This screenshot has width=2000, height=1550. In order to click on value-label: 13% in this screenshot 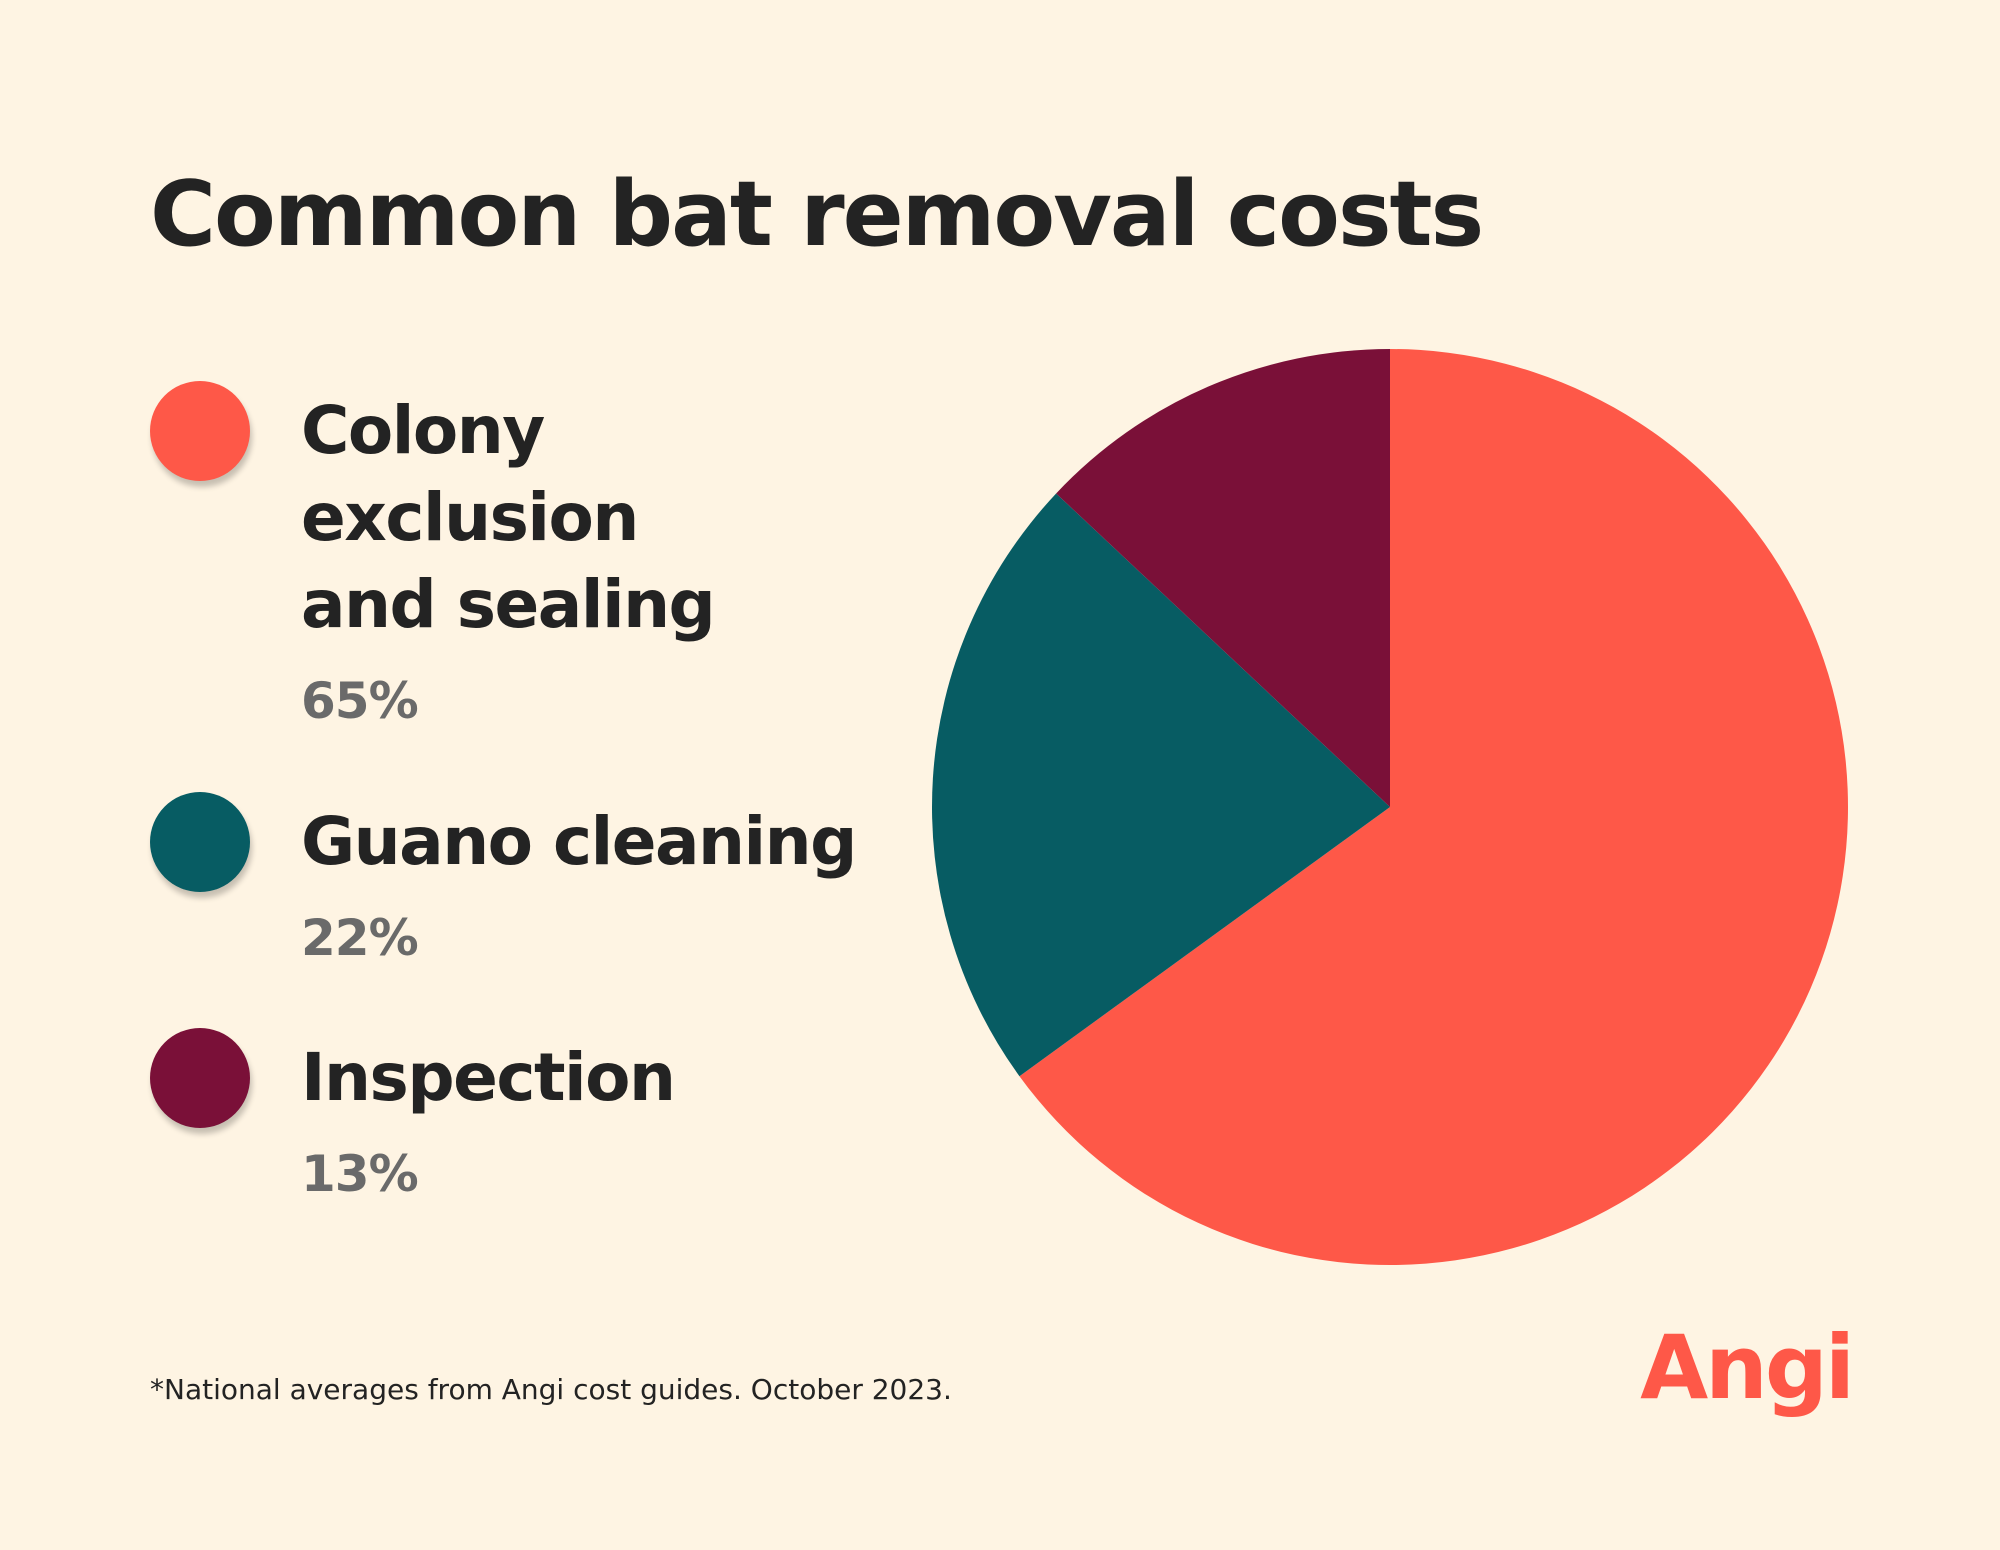, I will do `click(360, 1174)`.